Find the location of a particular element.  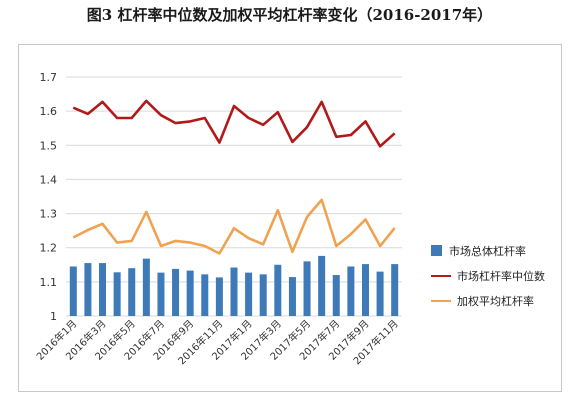

legend: 市场总体杠杆率市场杠杆率中位数 加权平均杠杆率 is located at coordinates (488, 275).